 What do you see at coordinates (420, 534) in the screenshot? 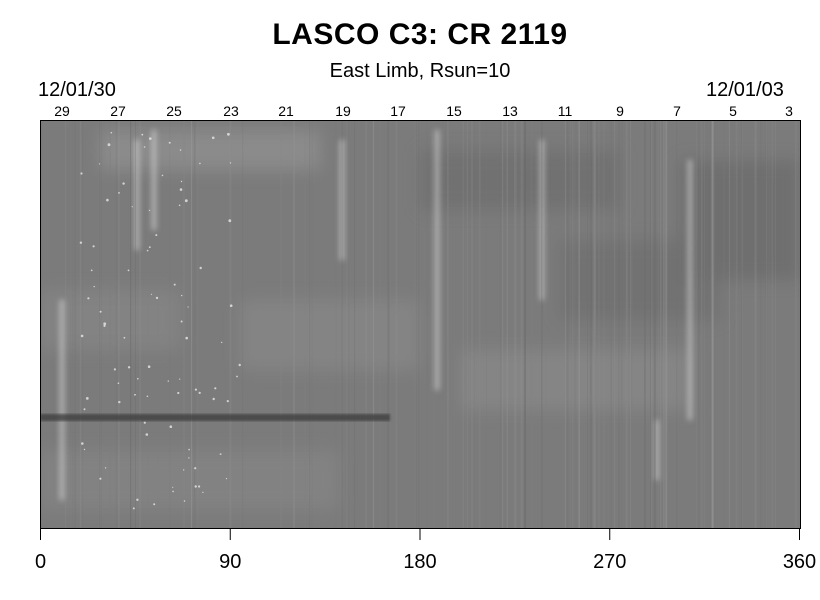
I see `bottom-axis` at bounding box center [420, 534].